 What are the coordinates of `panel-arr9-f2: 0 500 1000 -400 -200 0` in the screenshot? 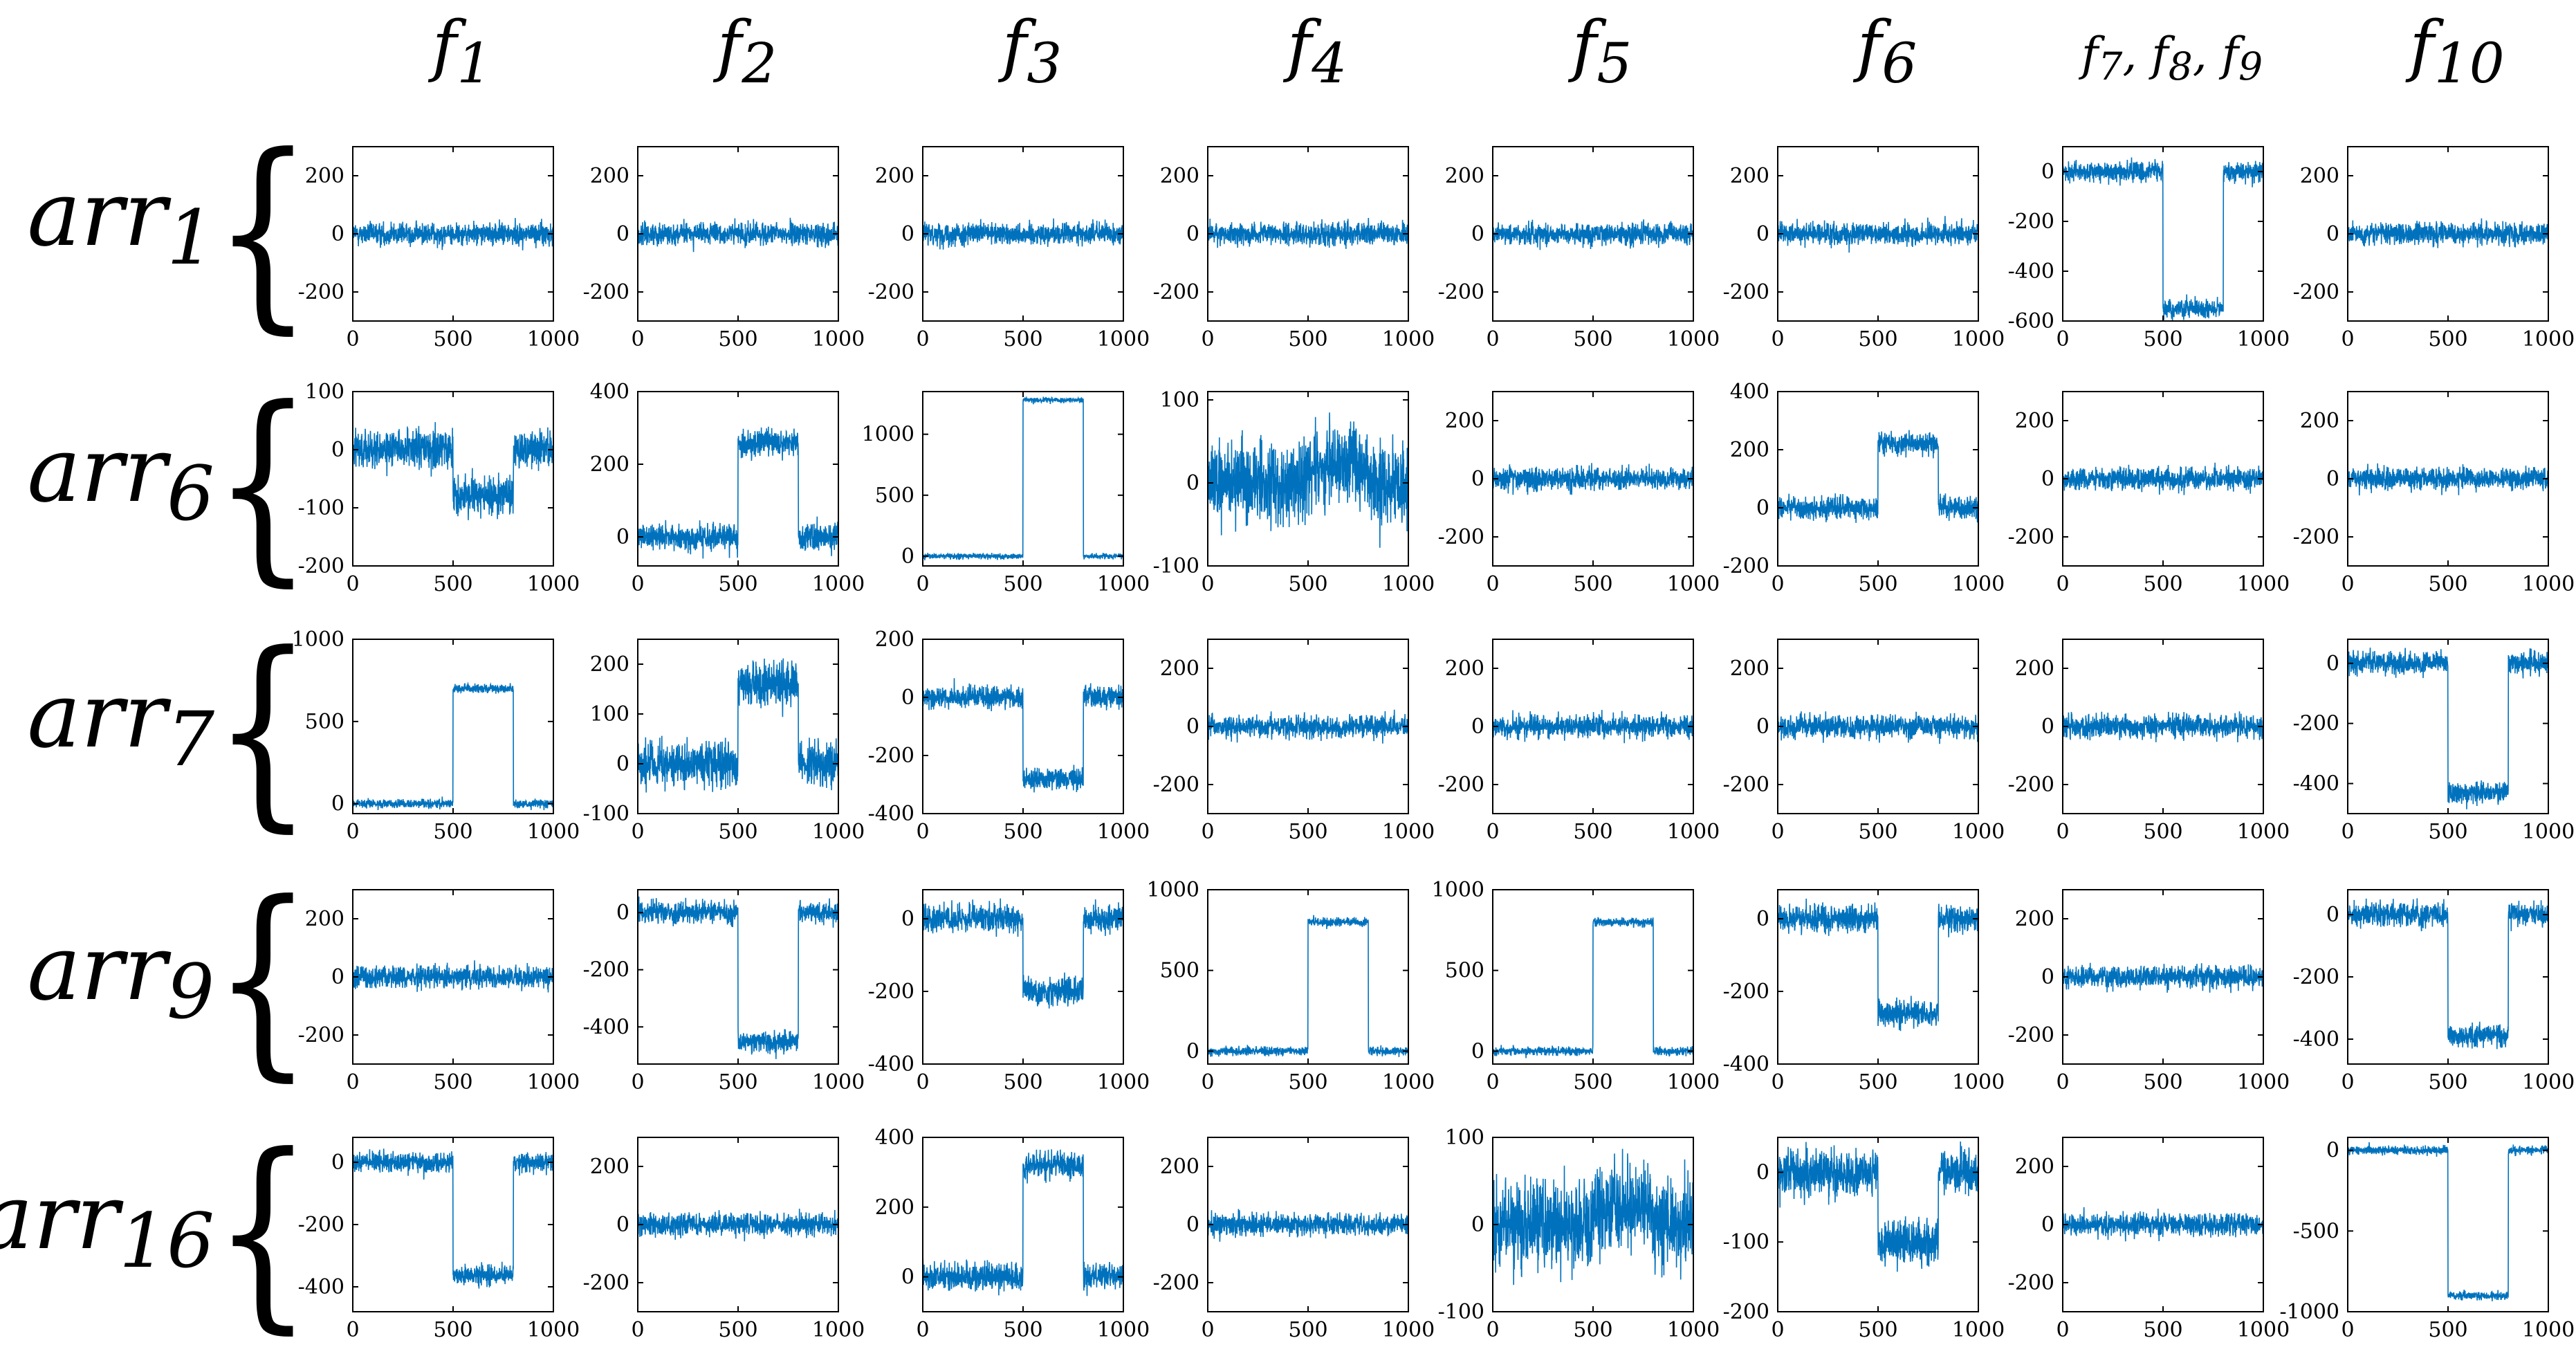 It's located at (724, 991).